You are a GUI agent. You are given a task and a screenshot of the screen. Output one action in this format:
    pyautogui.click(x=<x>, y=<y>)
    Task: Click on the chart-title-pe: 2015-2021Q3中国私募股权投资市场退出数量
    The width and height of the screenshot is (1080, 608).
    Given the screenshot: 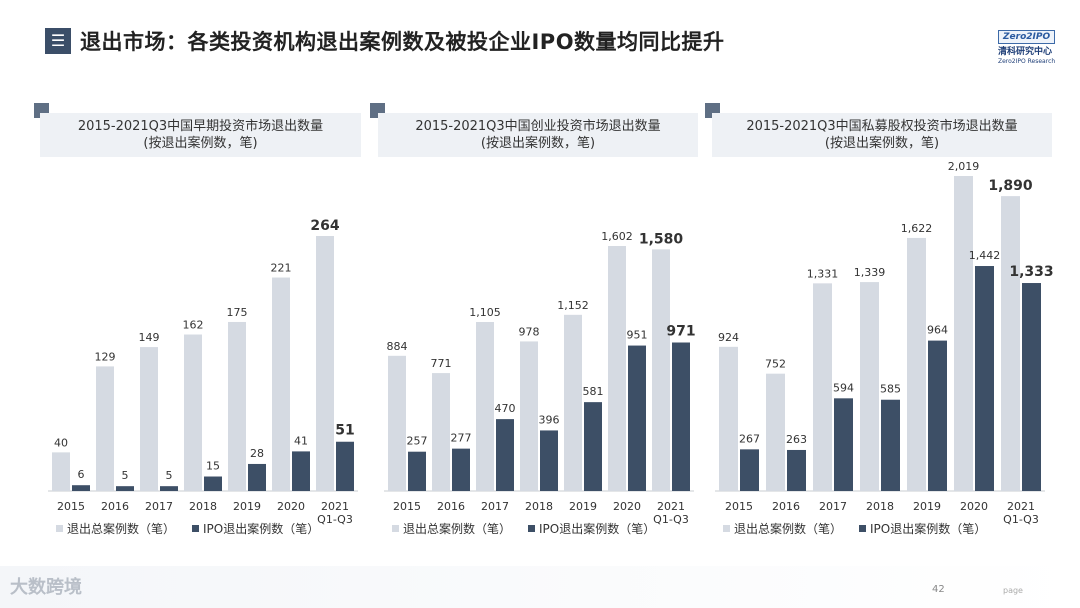 What is the action you would take?
    pyautogui.click(x=882, y=126)
    